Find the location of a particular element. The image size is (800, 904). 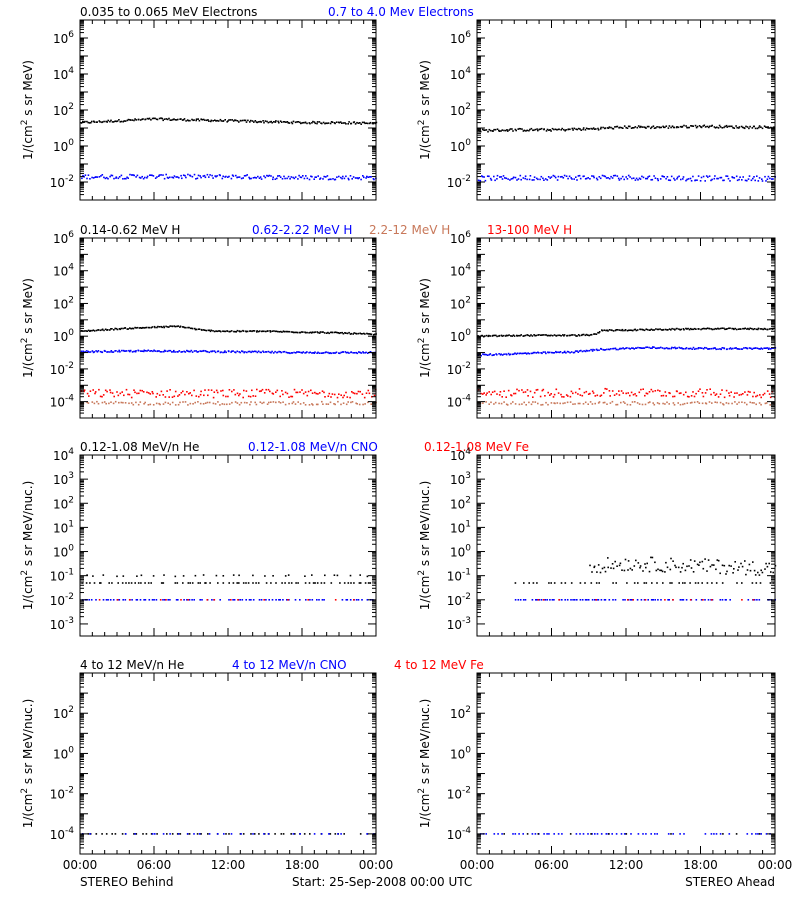

x-tick-label: 00:00 is located at coordinates (477, 865).